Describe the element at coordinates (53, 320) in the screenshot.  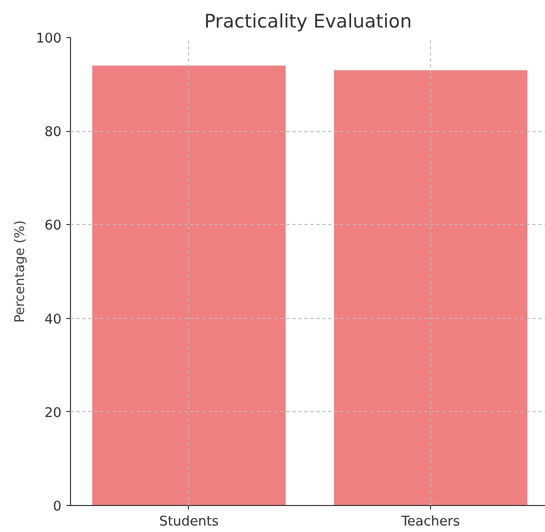
I see `y-tick-label: 40` at that location.